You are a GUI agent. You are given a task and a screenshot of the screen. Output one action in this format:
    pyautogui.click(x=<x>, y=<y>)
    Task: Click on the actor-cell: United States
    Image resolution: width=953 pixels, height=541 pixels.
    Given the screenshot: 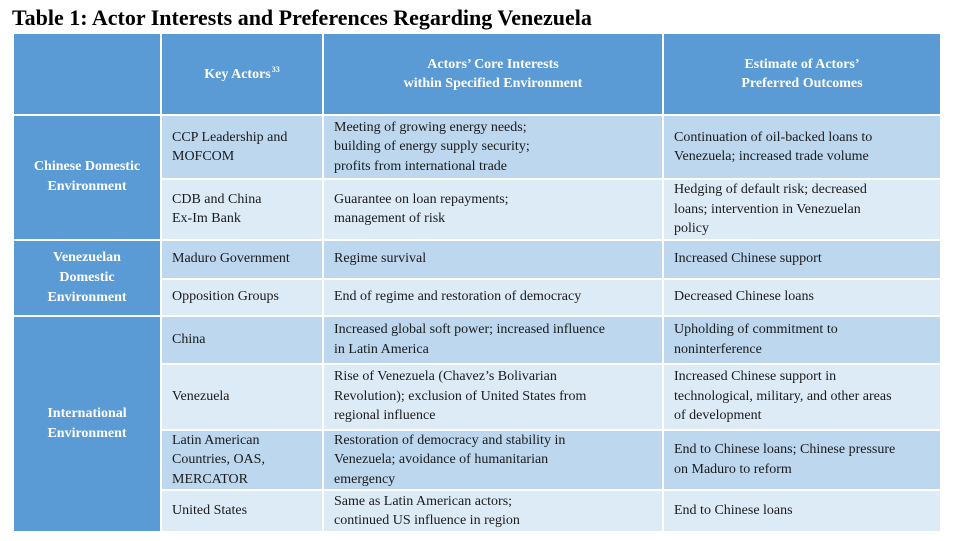 What is the action you would take?
    pyautogui.click(x=242, y=511)
    